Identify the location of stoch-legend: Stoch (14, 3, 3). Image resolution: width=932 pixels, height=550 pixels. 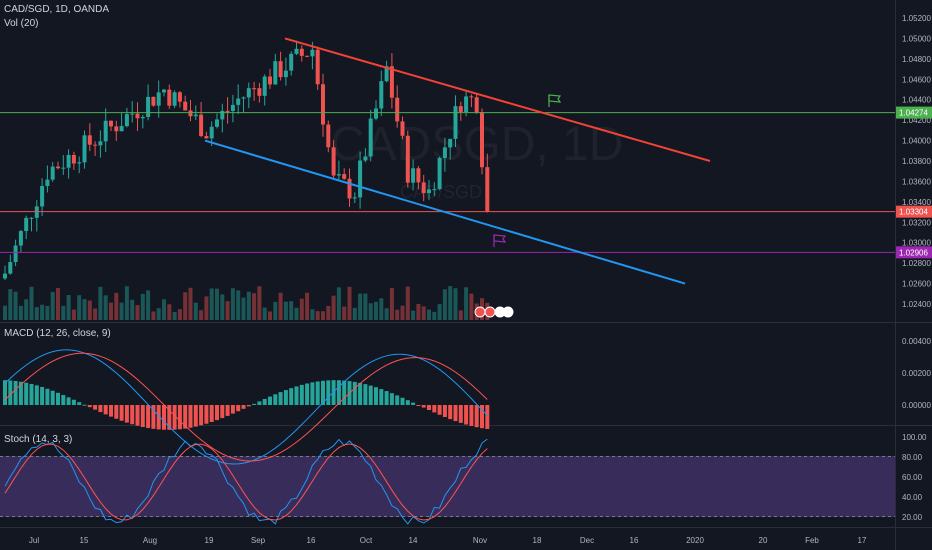
(38, 439).